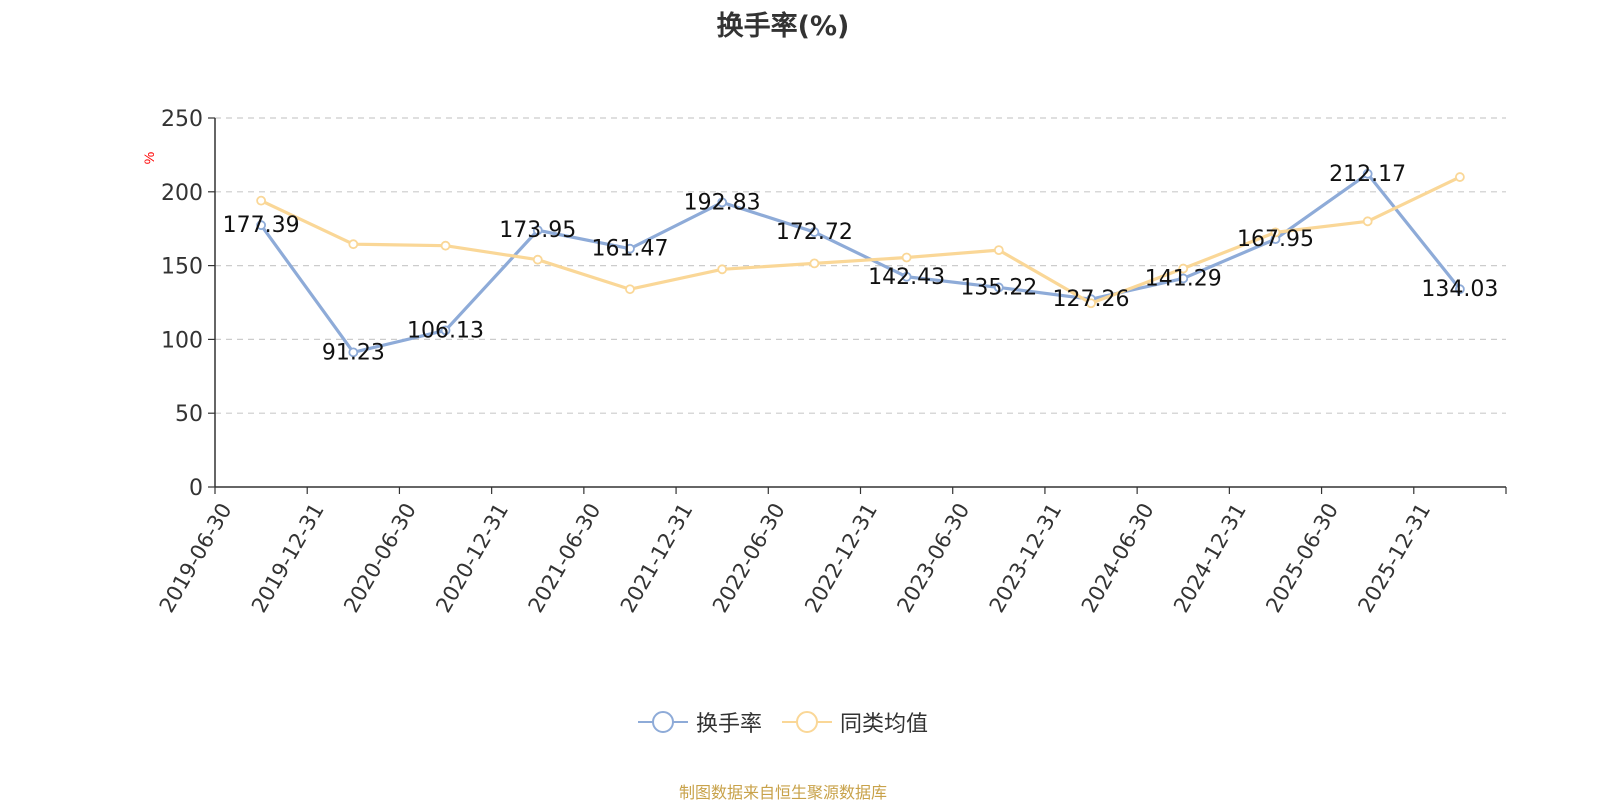 Image resolution: width=1600 pixels, height=803 pixels. I want to click on x-tick-label: 2024-06-30, so click(1118, 558).